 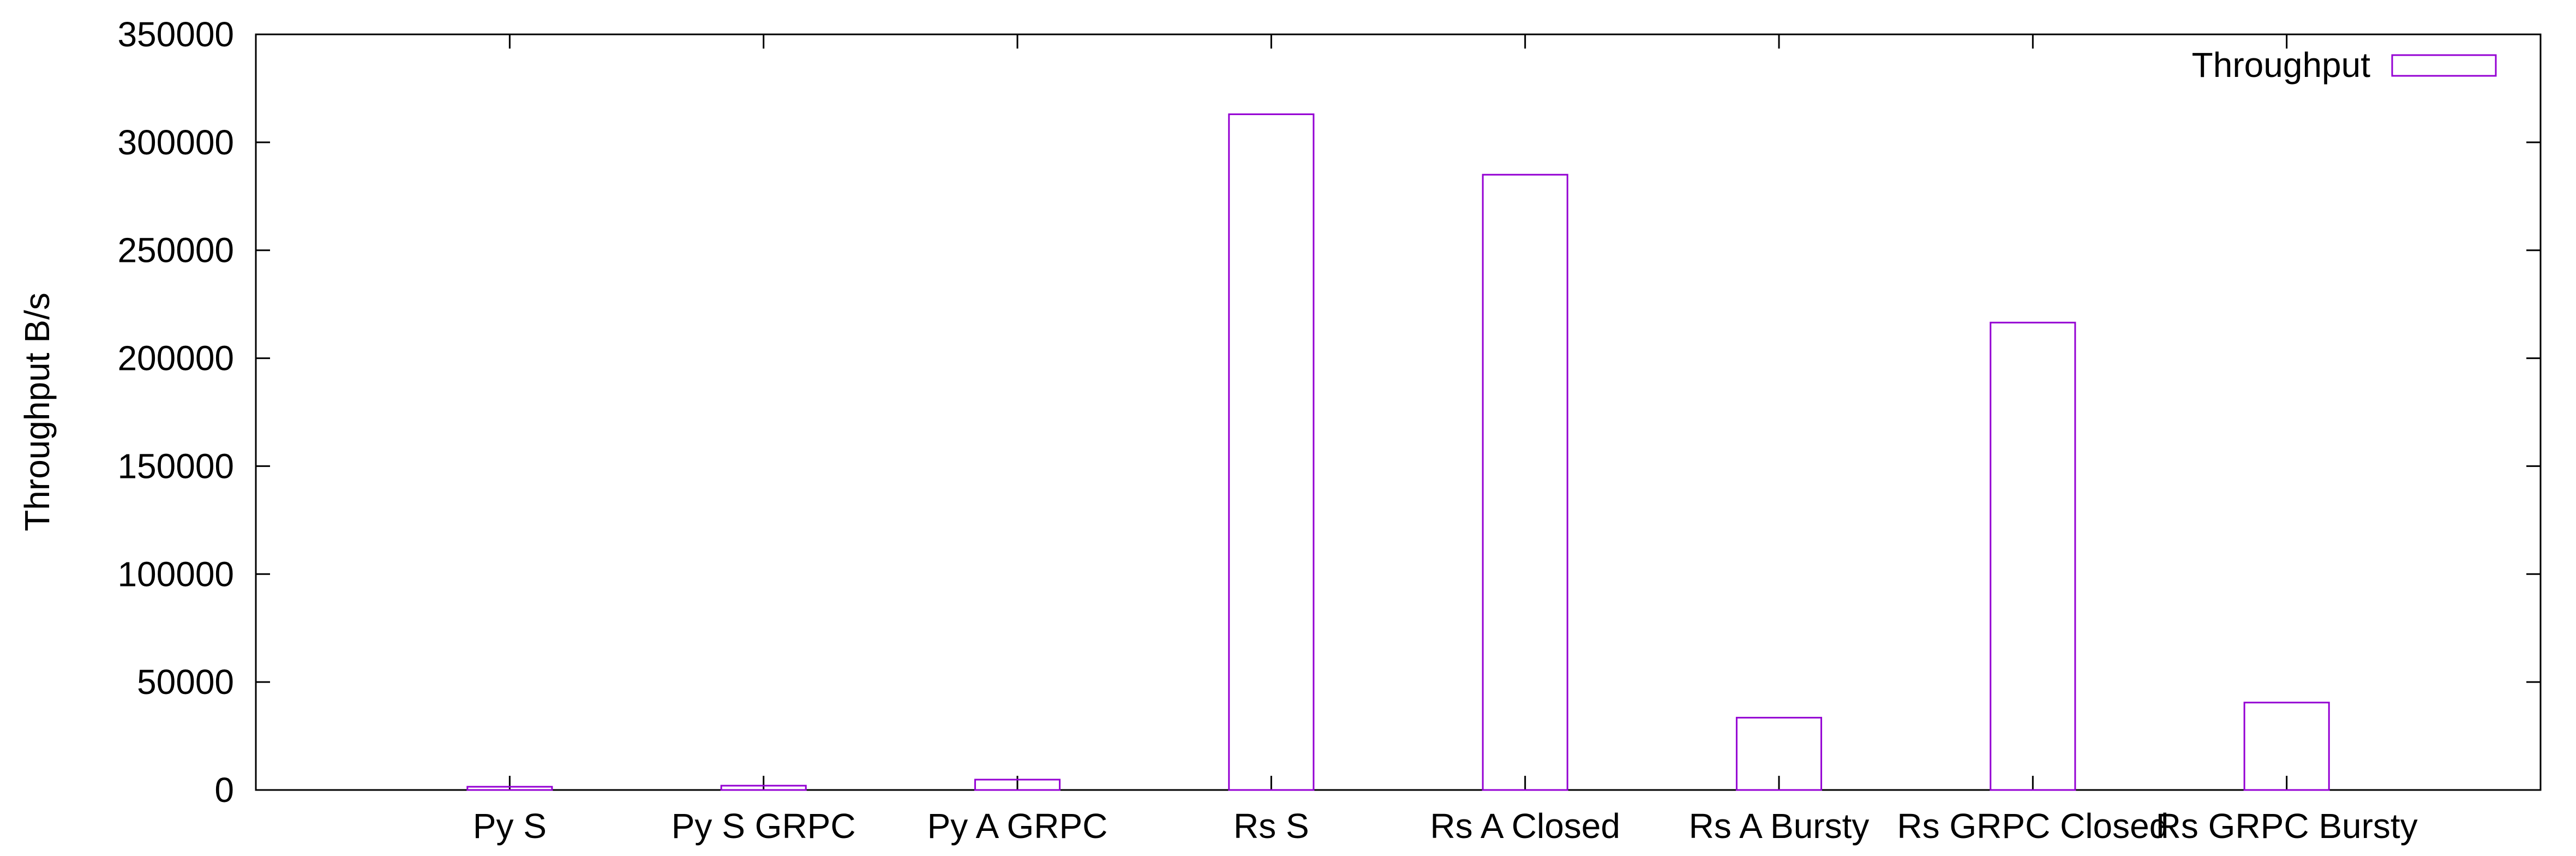 I want to click on x-tick-label: Rs A Closed, so click(x=1525, y=826).